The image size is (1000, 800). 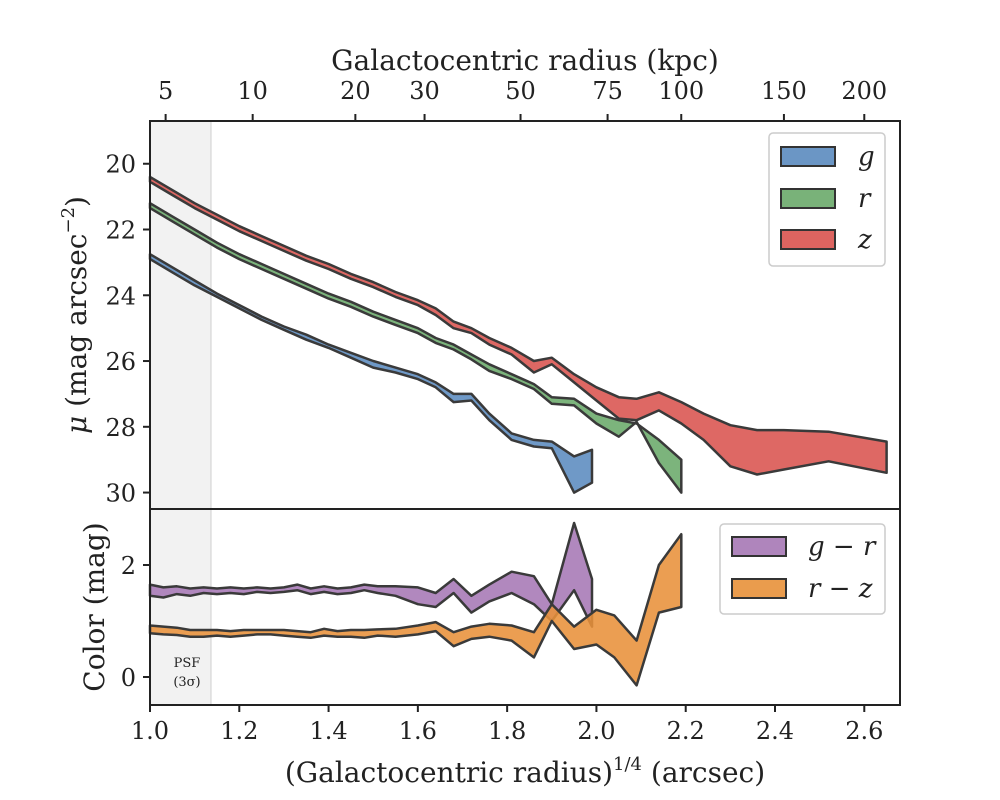 What do you see at coordinates (328, 731) in the screenshot?
I see `x-tick-label: 1.4` at bounding box center [328, 731].